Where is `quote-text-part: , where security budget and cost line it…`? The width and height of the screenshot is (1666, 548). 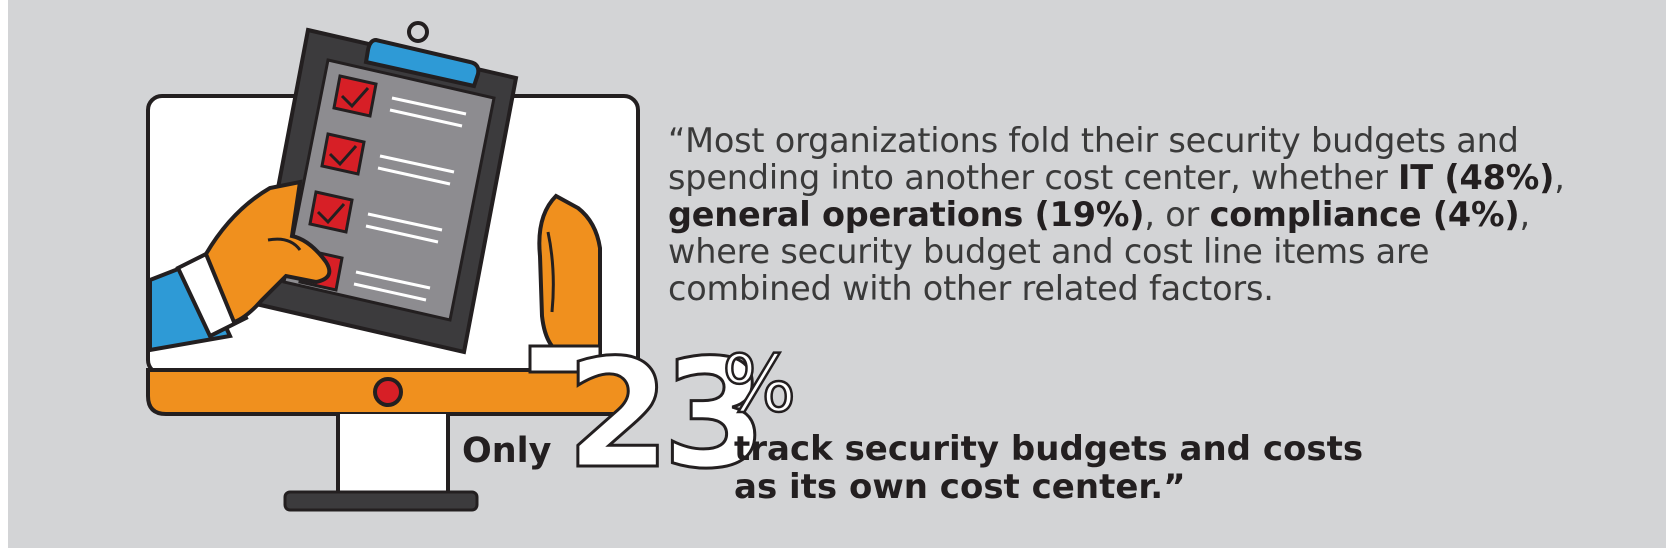
quote-text-part: , where security budget and cost line it… is located at coordinates (1099, 251).